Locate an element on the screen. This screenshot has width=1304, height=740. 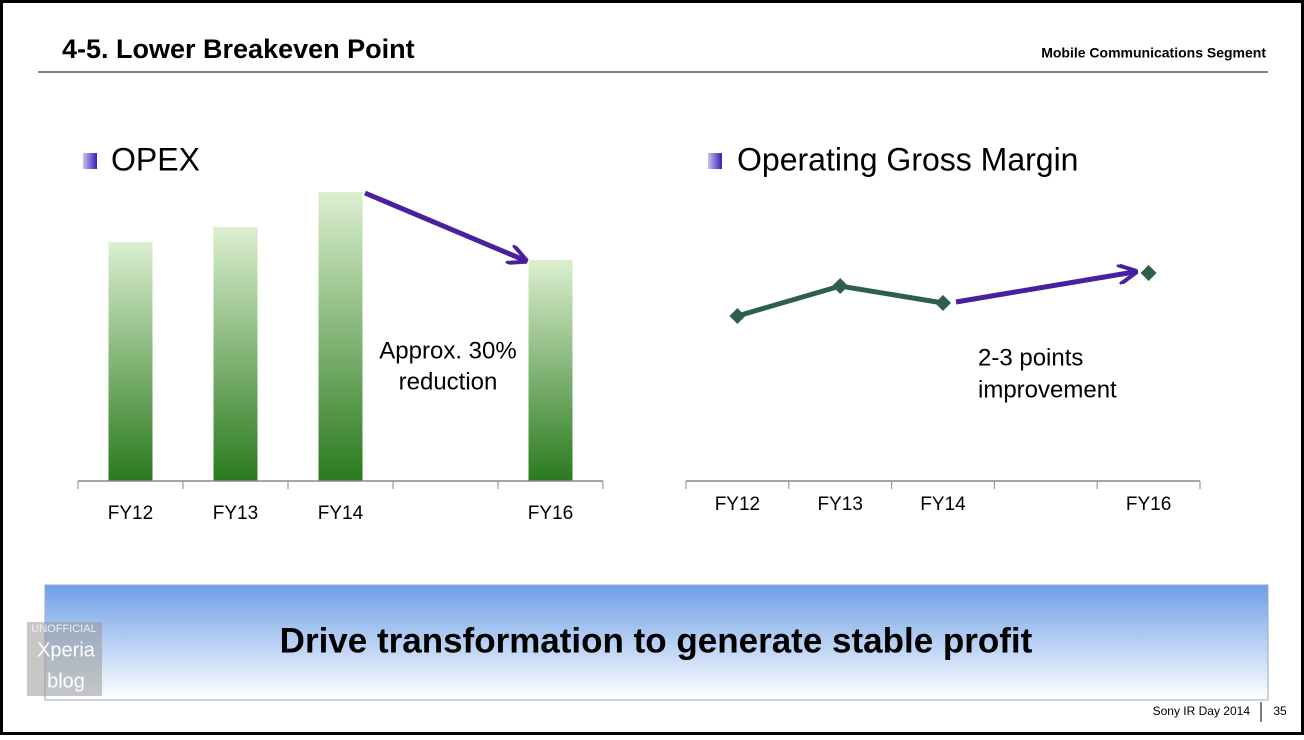
watermark: Xperia is located at coordinates (66, 650).